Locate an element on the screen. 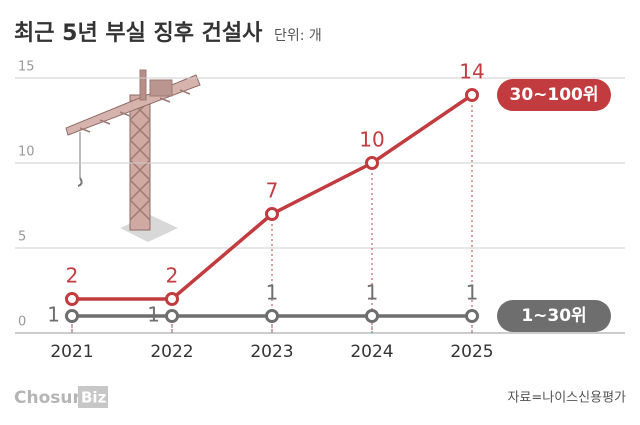 This screenshot has height=425, width=640. legend-label: 1~30위 is located at coordinates (553, 316).